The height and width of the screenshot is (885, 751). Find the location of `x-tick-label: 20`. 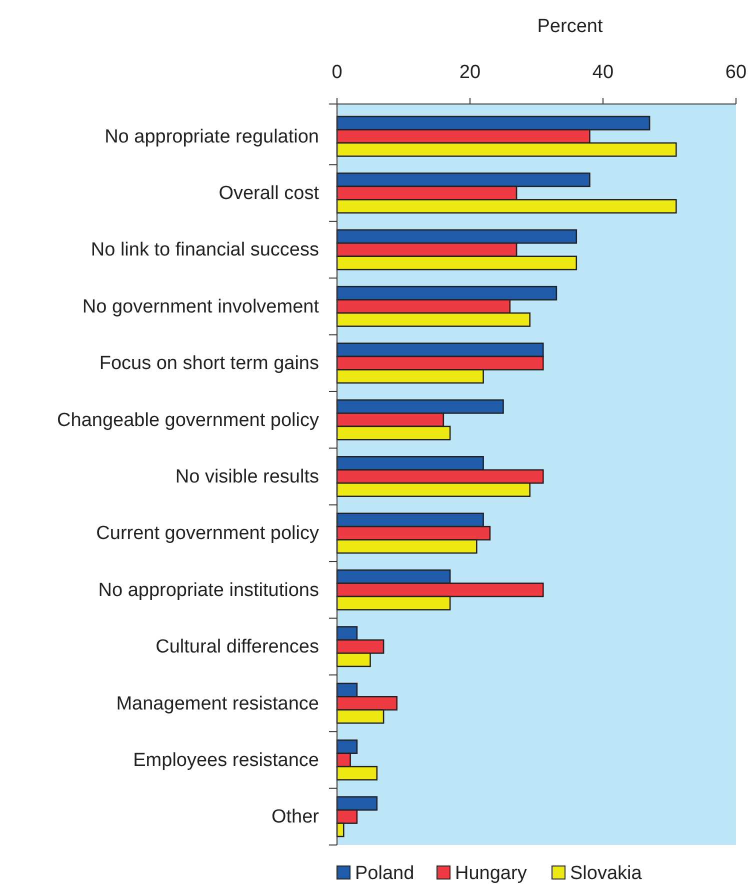

x-tick-label: 20 is located at coordinates (470, 72).